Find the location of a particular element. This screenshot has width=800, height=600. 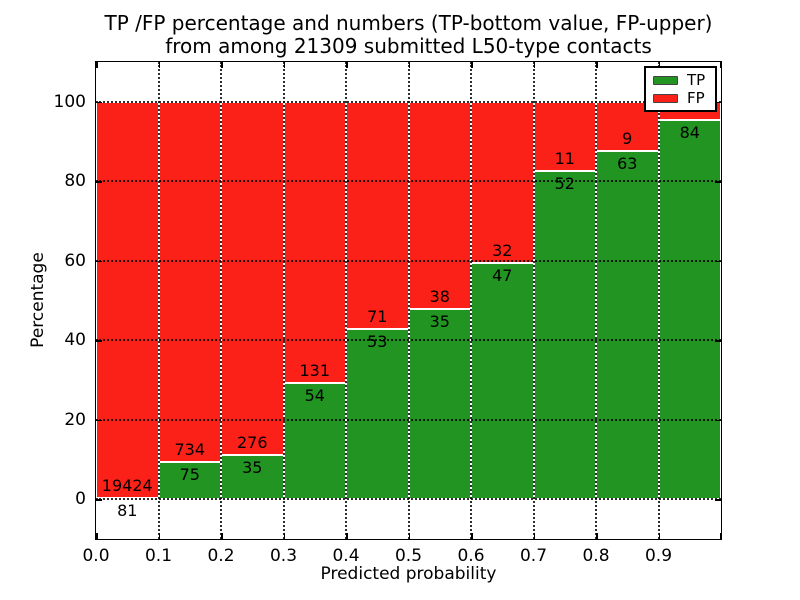

fp-count-label: 19424 is located at coordinates (127, 485).